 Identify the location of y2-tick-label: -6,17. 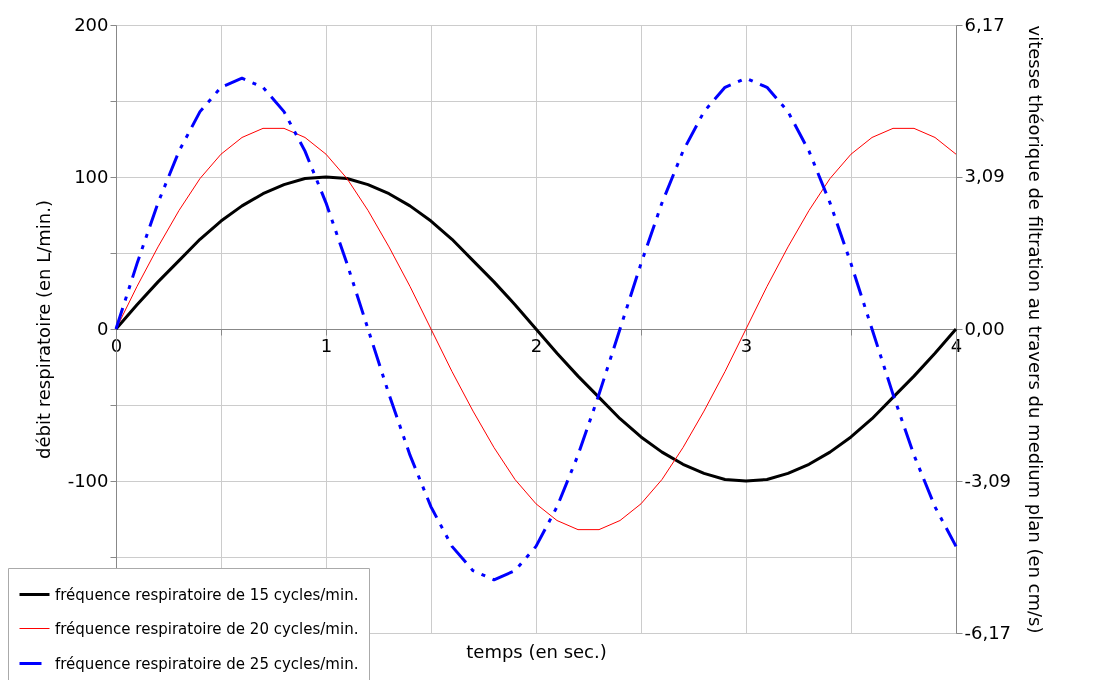
(988, 632).